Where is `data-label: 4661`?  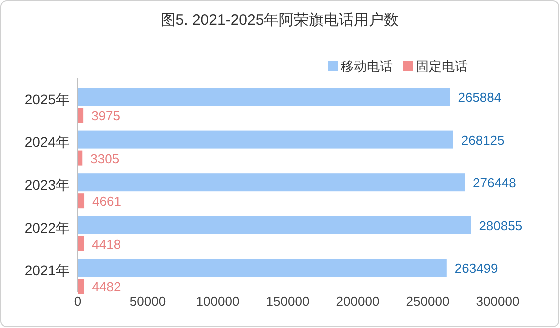
data-label: 4661 is located at coordinates (107, 202).